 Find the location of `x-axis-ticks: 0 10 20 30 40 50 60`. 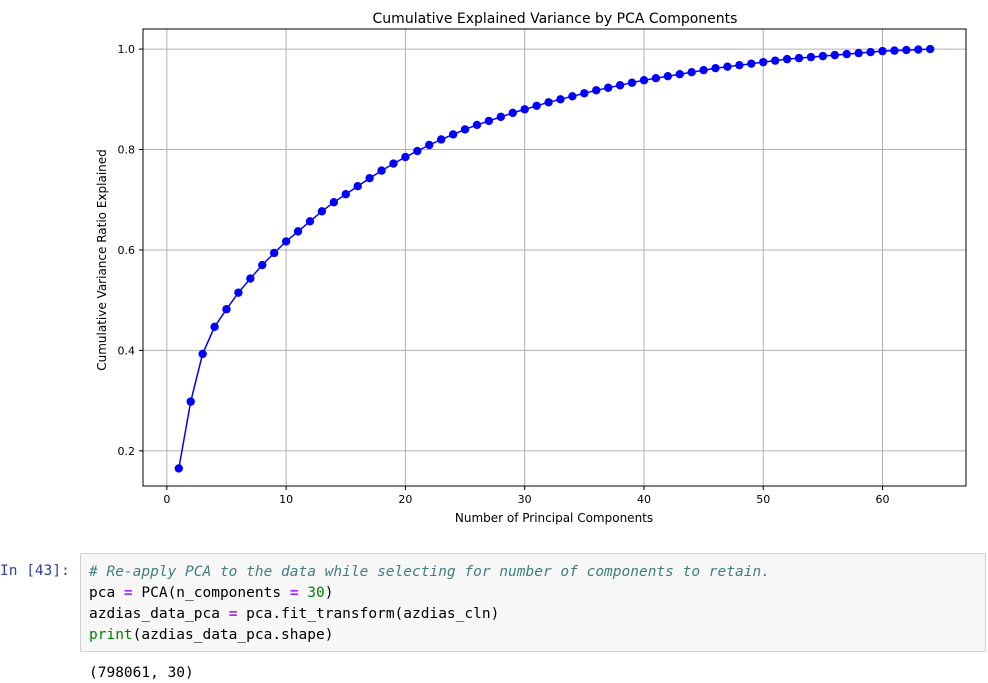

x-axis-ticks: 0 10 20 30 40 50 60 is located at coordinates (526, 496).